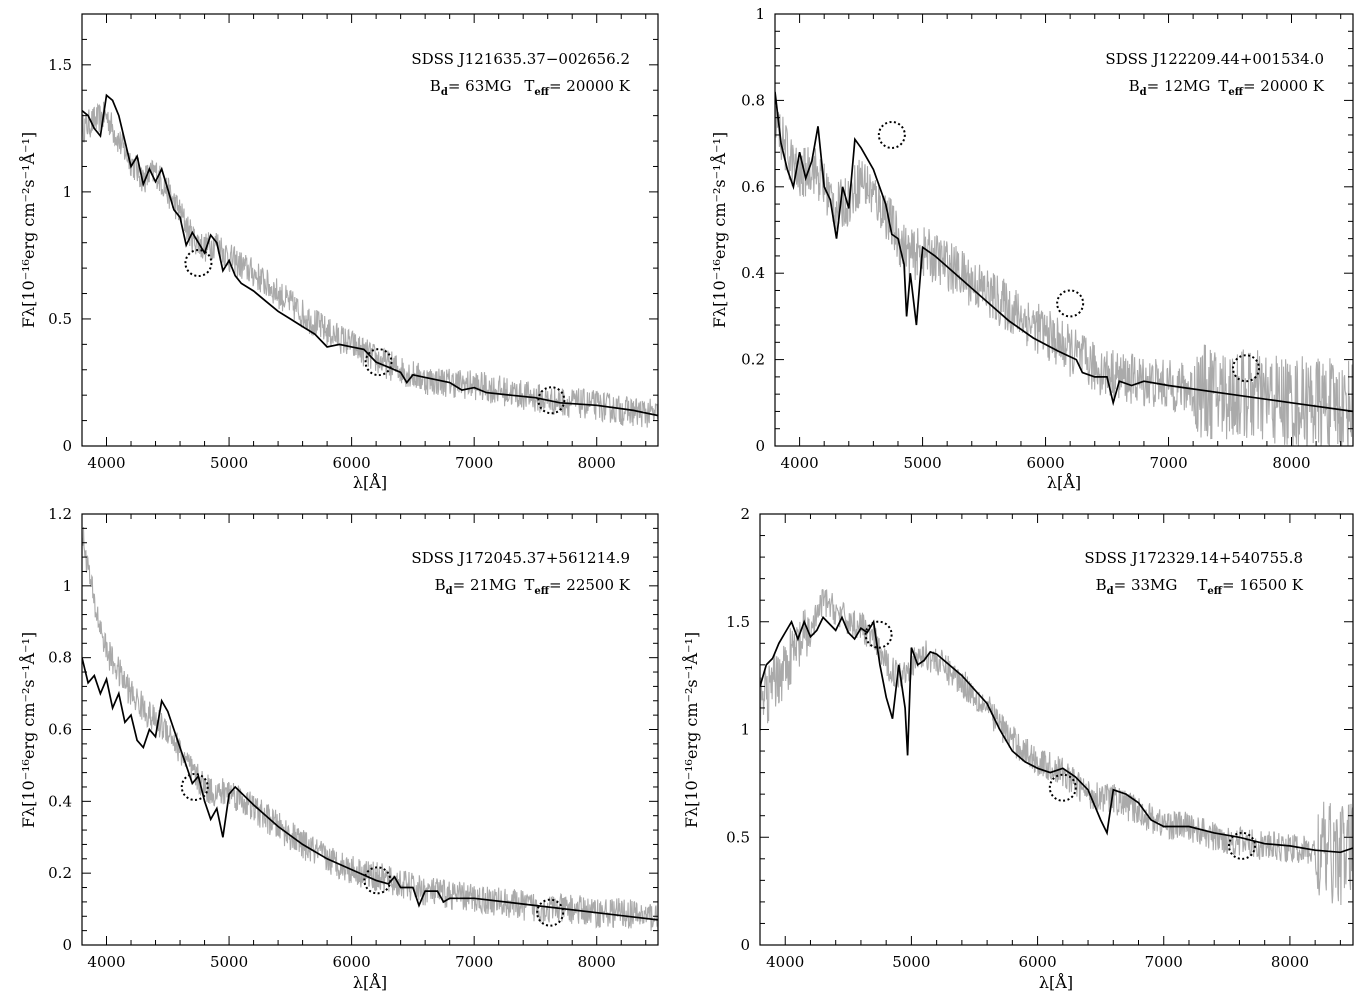  I want to click on annotation-object: SDSS J122209.44+001534.0, so click(1214, 59).